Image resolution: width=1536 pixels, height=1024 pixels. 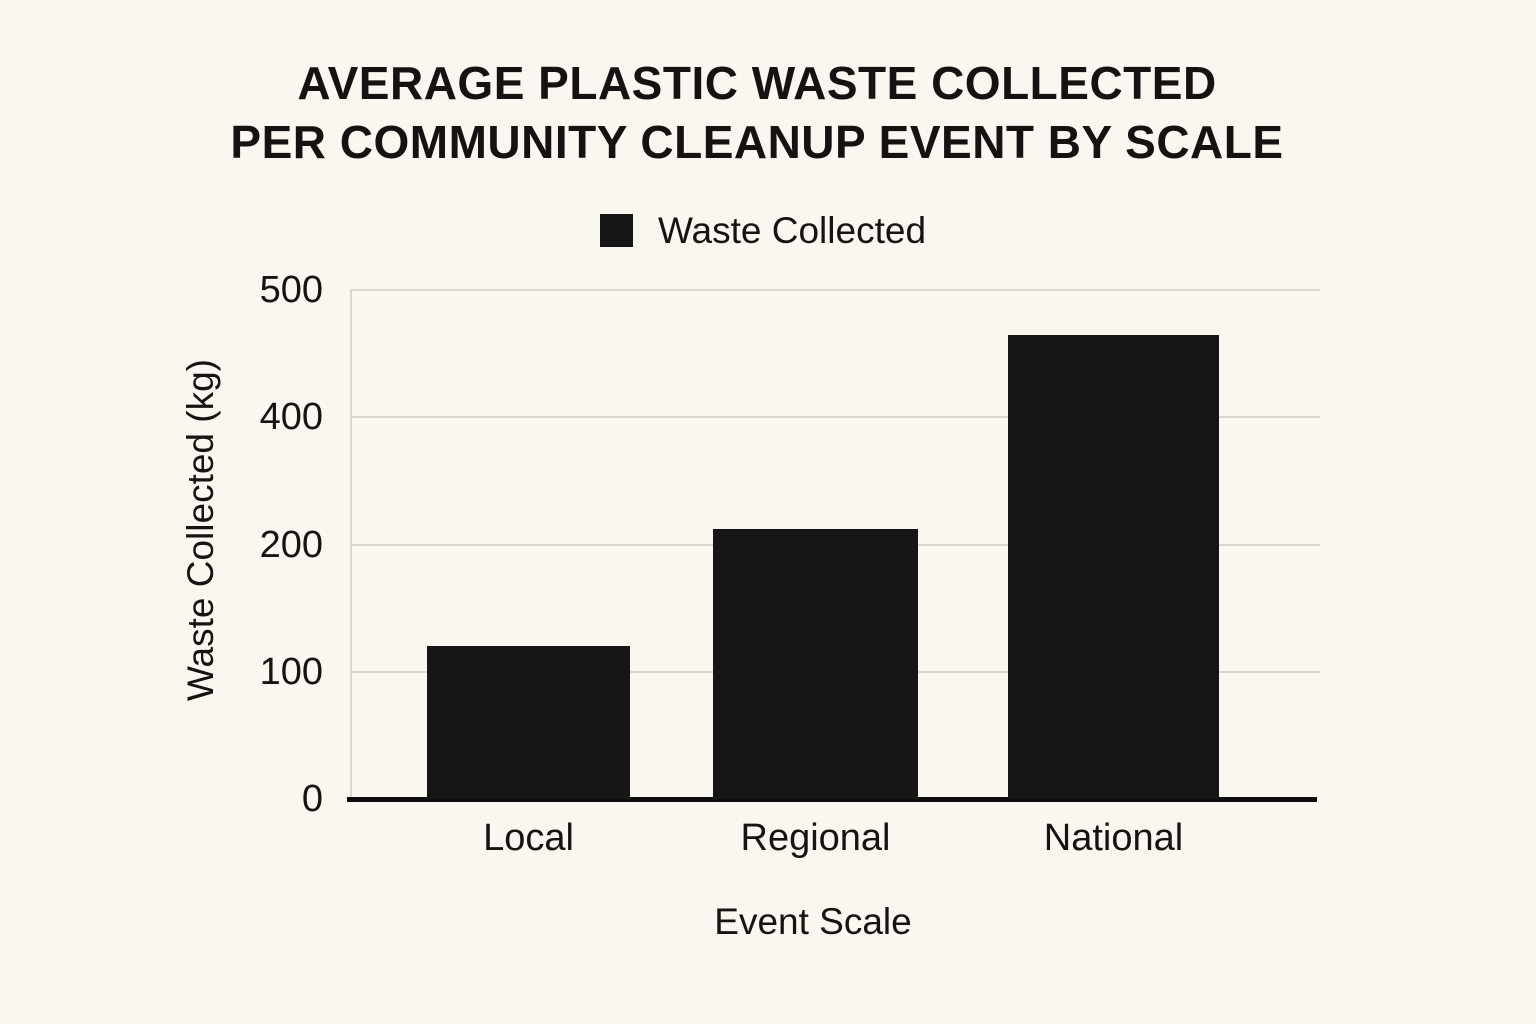 I want to click on legend-swatch-icon, so click(x=616, y=230).